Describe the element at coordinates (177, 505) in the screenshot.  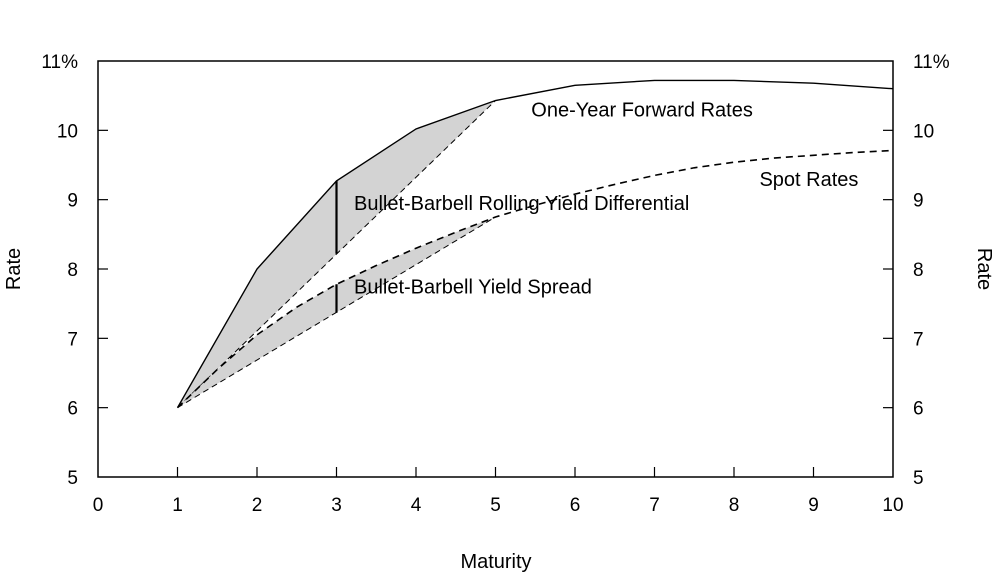
I see `x-tick-label: 1` at that location.